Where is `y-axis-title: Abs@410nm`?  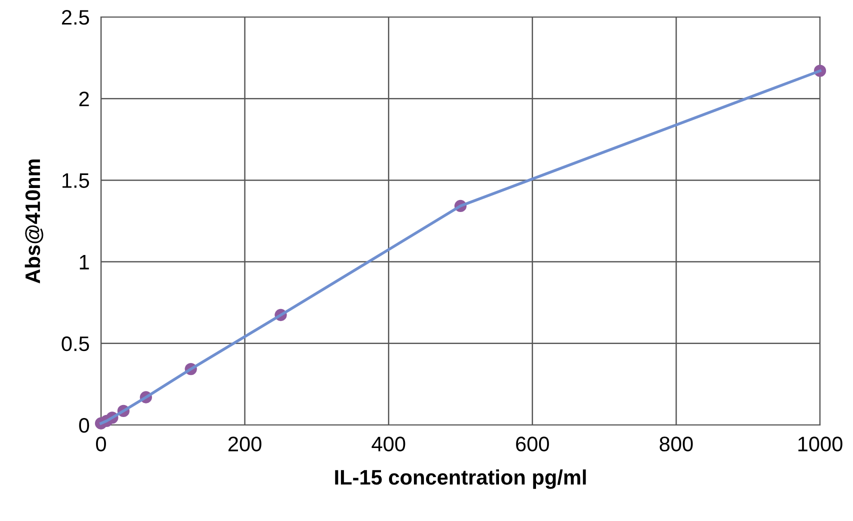 y-axis-title: Abs@410nm is located at coordinates (34, 221).